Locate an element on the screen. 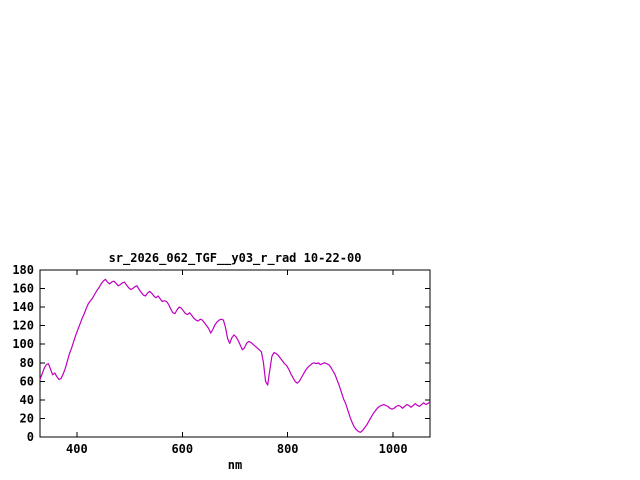 This screenshot has width=640, height=480. x-tick-label: 800 is located at coordinates (288, 449).